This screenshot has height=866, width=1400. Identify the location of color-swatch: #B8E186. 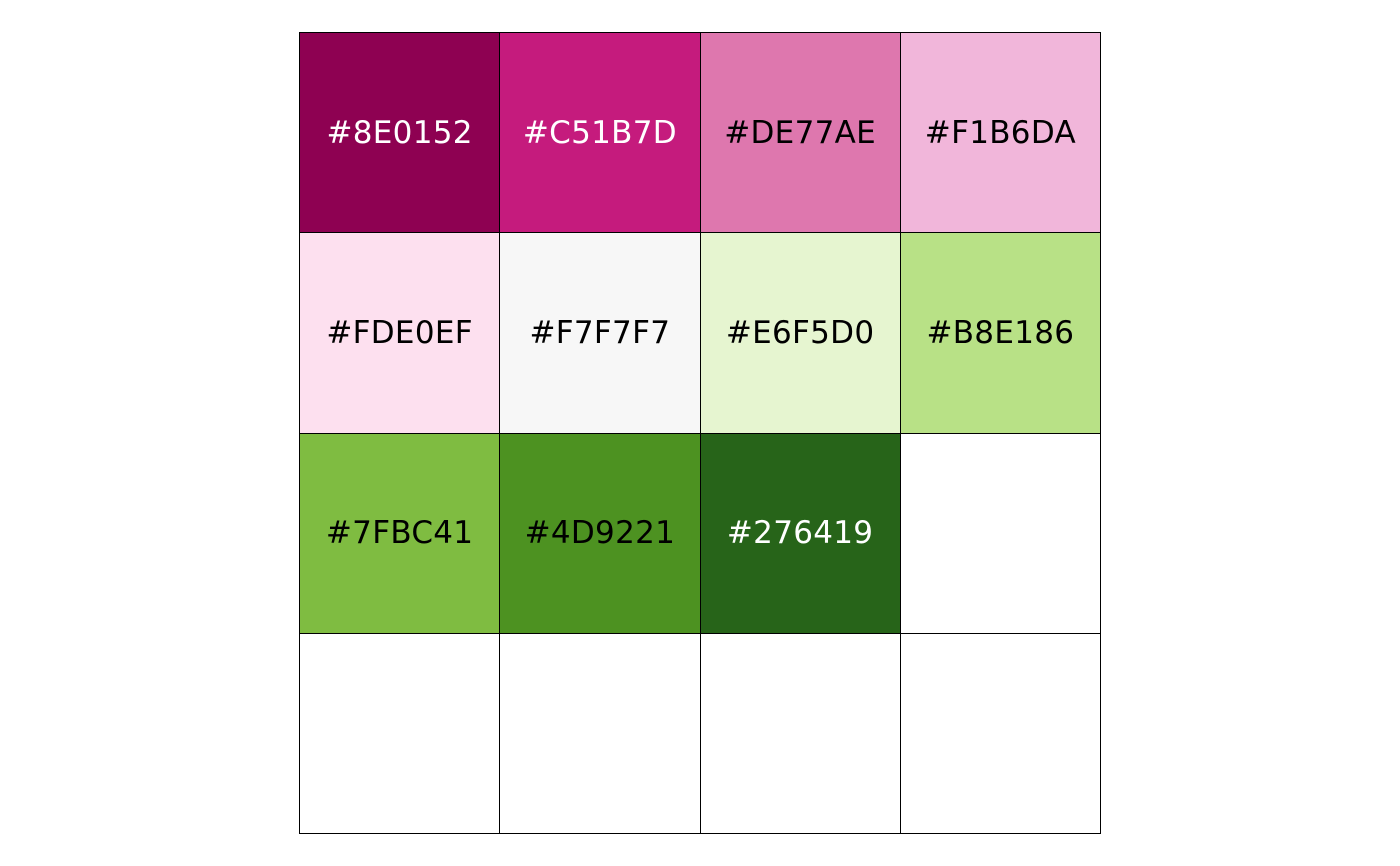
(1000, 333).